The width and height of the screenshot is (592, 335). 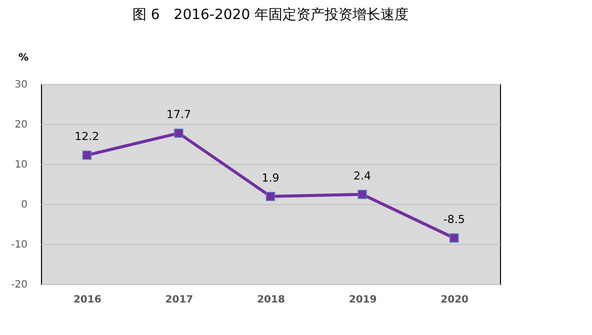 I want to click on x-tick-label: 2020, so click(x=454, y=300).